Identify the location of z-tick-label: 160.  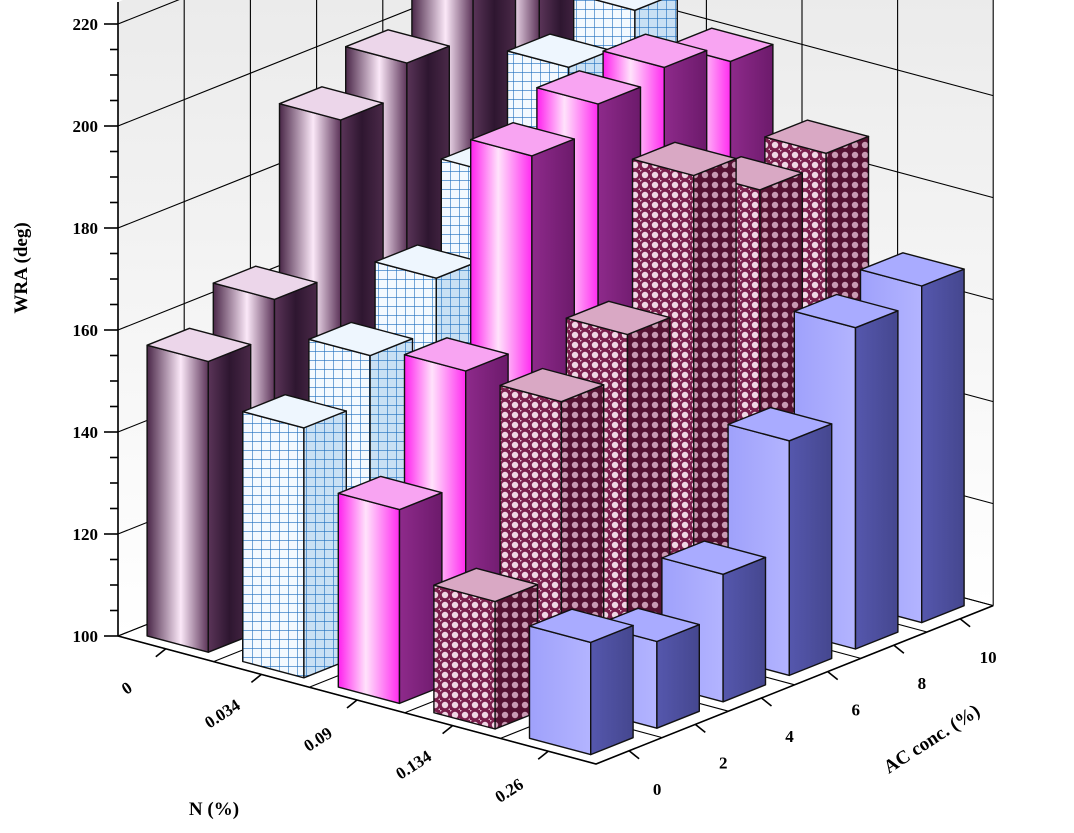
(86, 330).